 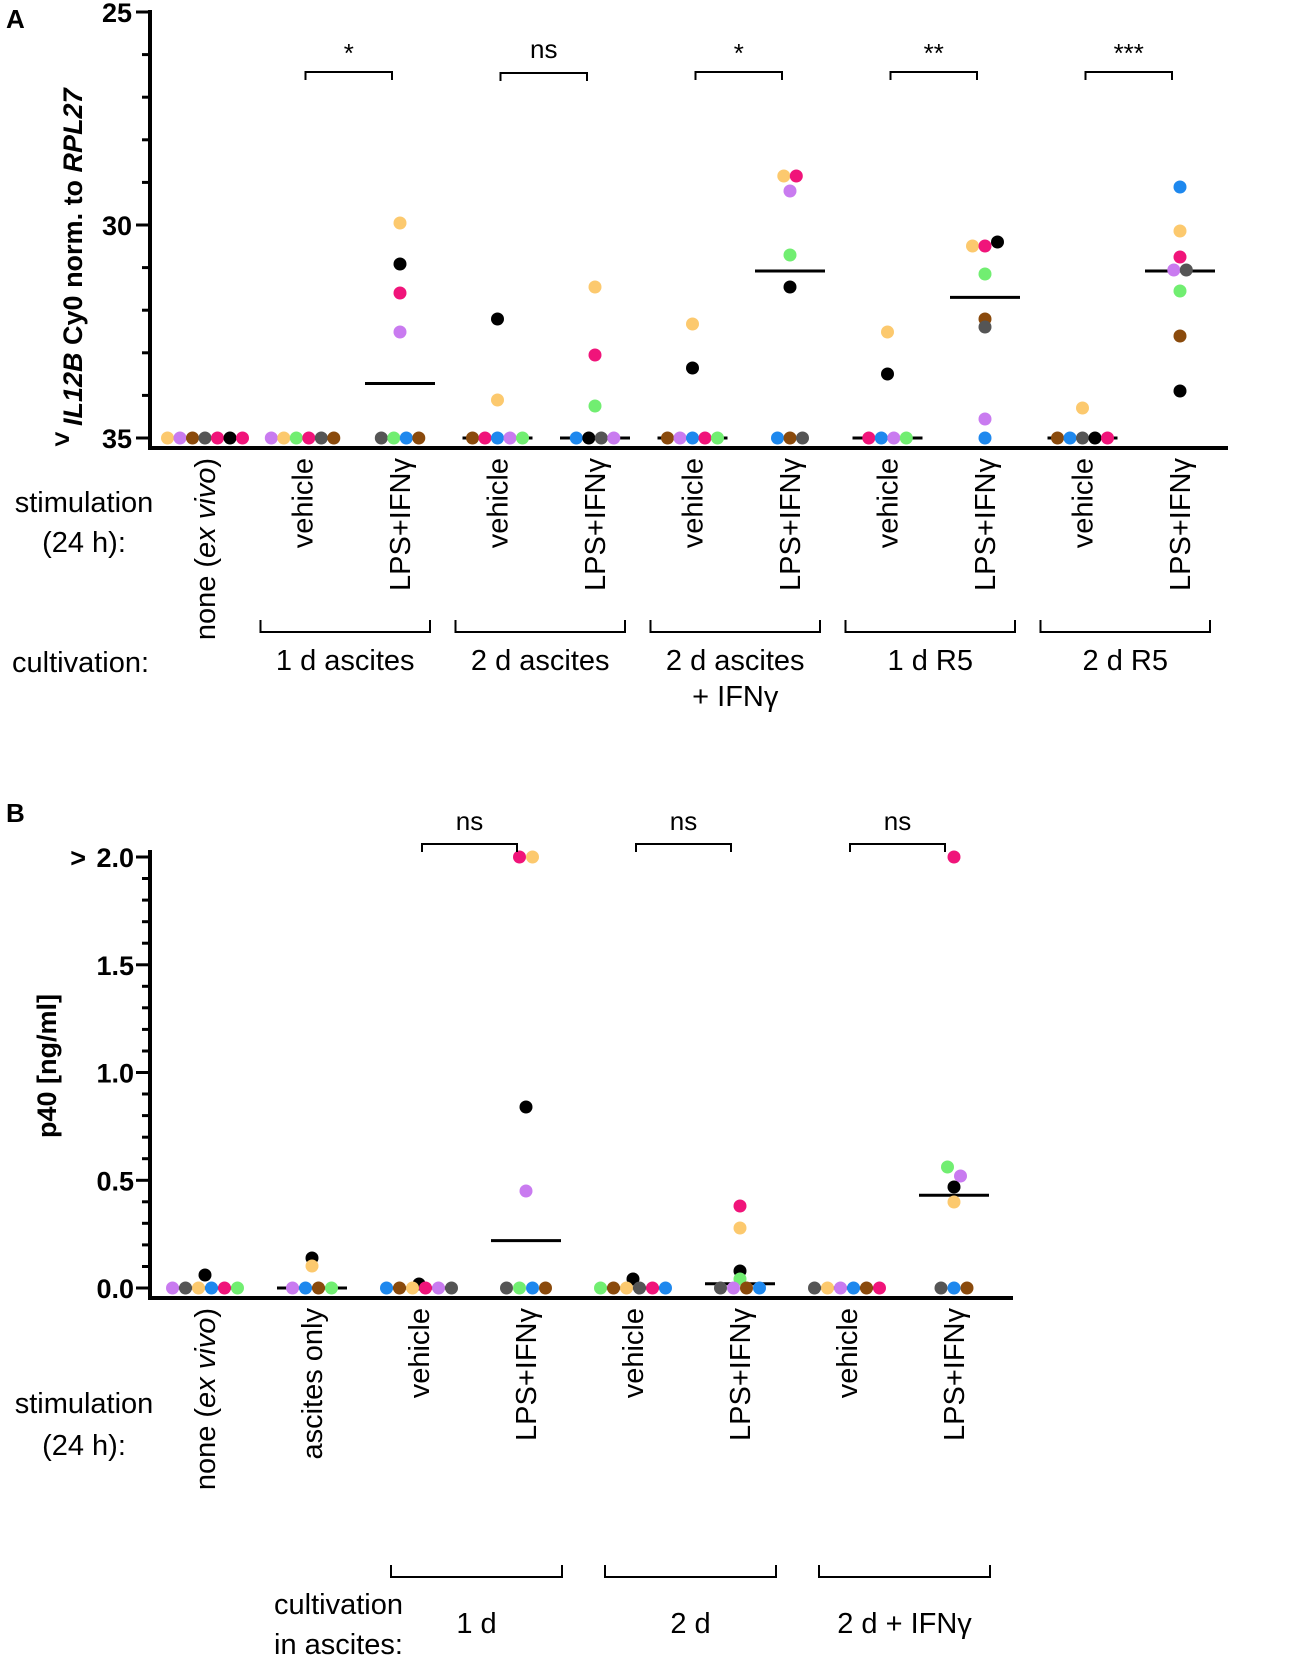 What do you see at coordinates (338, 1605) in the screenshot?
I see `cultivation-label: cultivation` at bounding box center [338, 1605].